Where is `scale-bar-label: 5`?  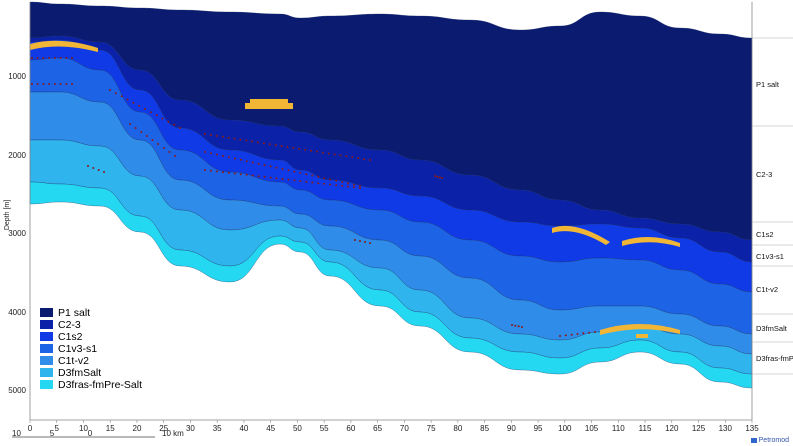 scale-bar-label: 5 is located at coordinates (52, 433).